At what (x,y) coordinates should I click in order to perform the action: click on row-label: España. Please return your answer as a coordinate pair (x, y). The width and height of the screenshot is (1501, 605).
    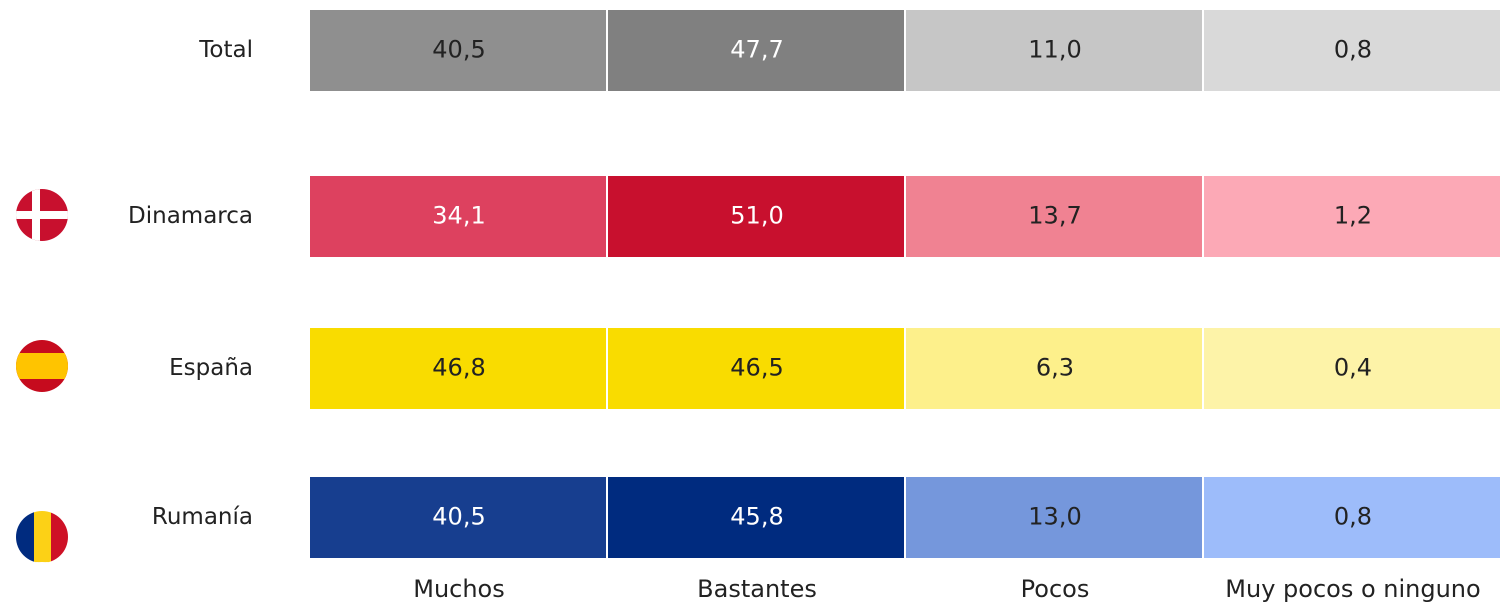
    Looking at the image, I should click on (211, 368).